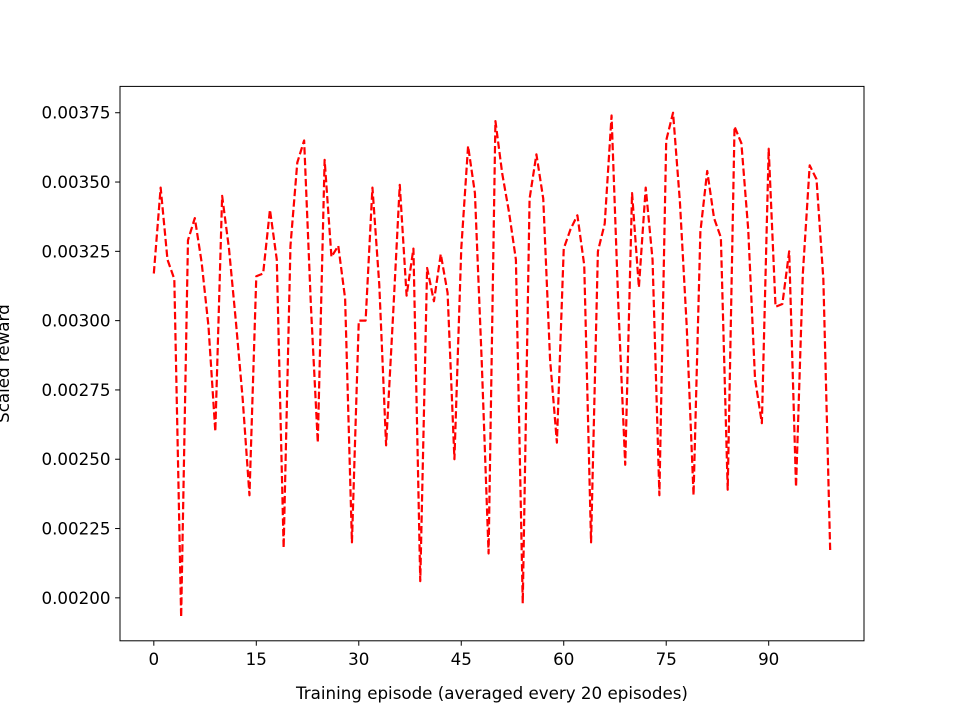 The width and height of the screenshot is (960, 720). I want to click on x-tick-label: 45, so click(461, 659).